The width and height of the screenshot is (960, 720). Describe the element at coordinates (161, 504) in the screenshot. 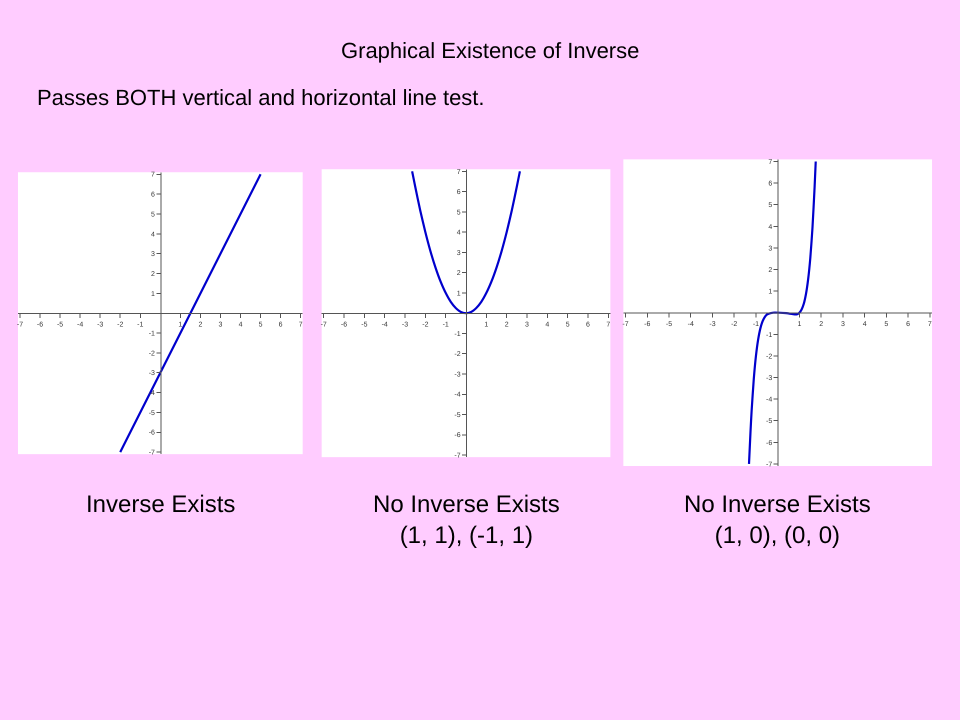

I see `text: Inverse Exists` at that location.